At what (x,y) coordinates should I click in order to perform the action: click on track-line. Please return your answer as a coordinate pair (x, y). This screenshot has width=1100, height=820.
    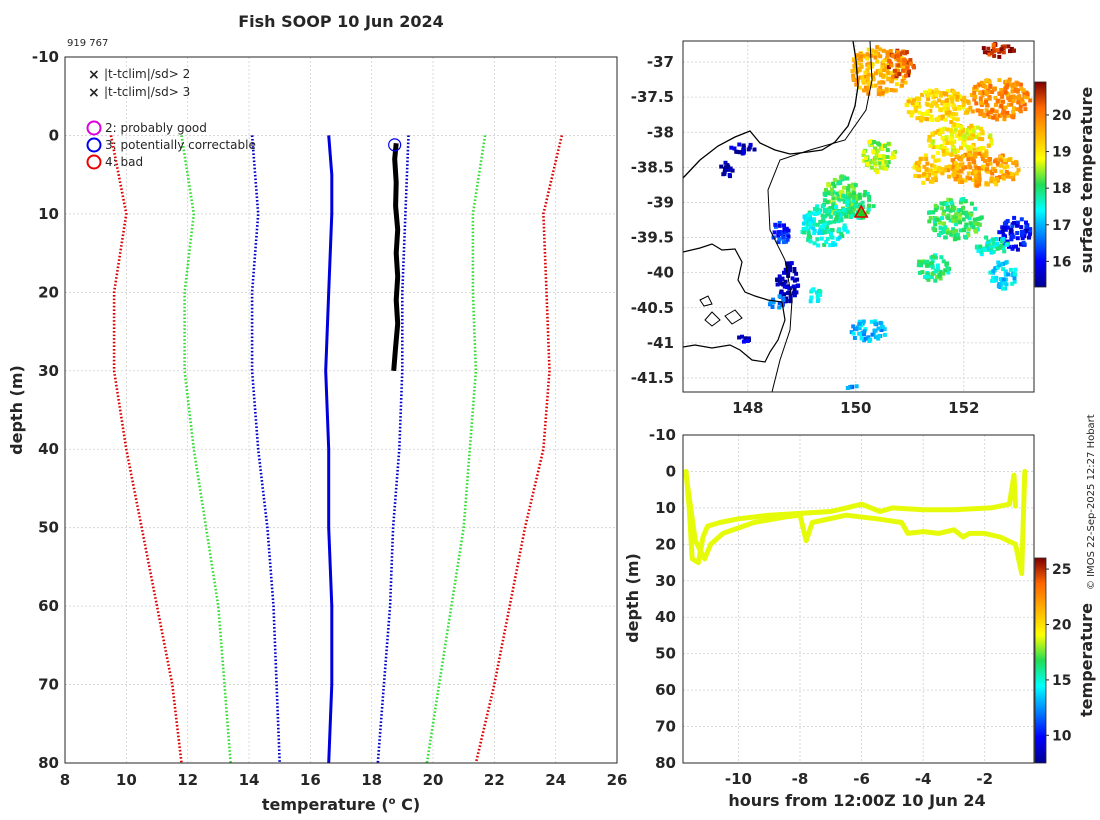
    Looking at the image, I should click on (855, 522).